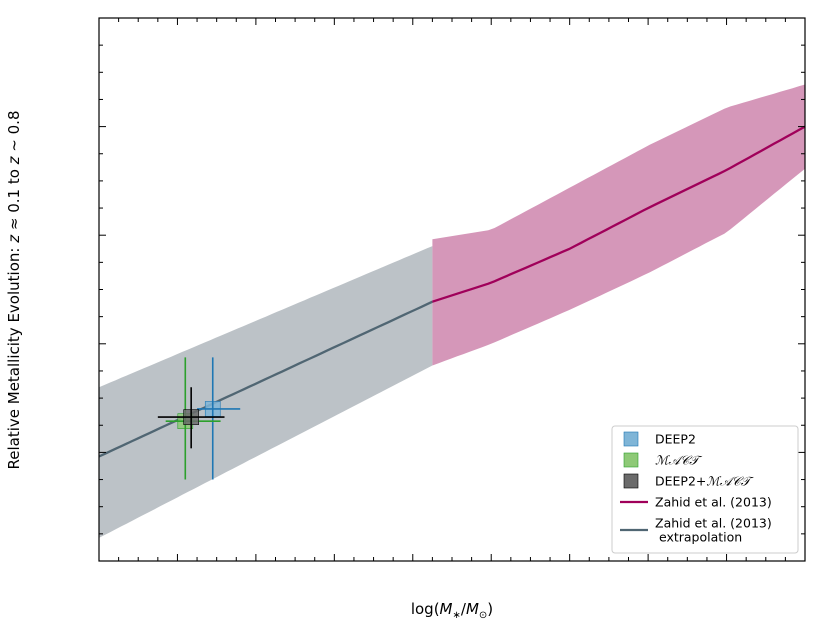 Image resolution: width=830 pixels, height=623 pixels. I want to click on legend-combined-swatch, so click(631, 481).